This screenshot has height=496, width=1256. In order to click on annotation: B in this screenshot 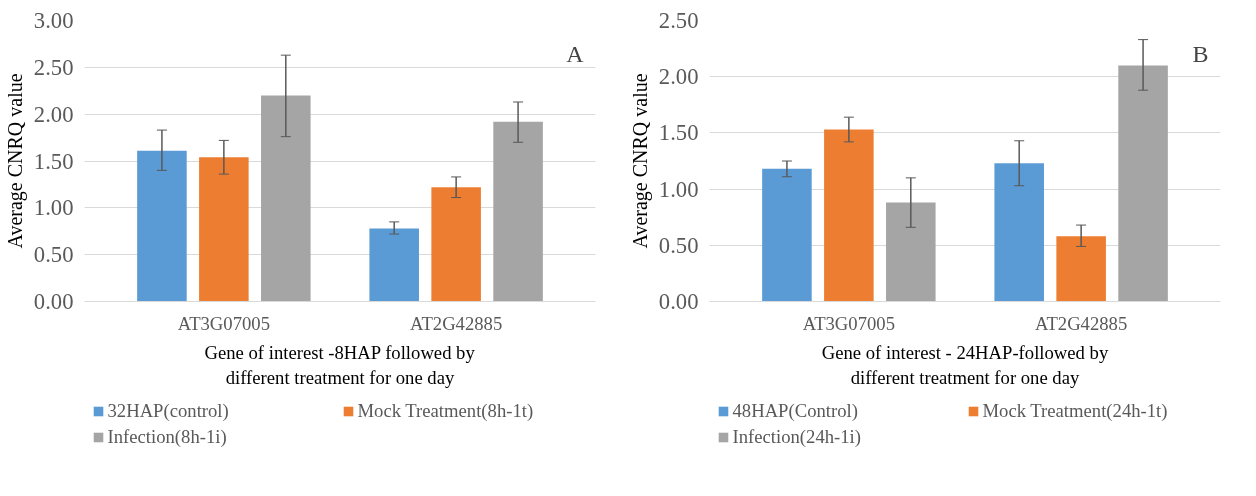, I will do `click(1200, 53)`.